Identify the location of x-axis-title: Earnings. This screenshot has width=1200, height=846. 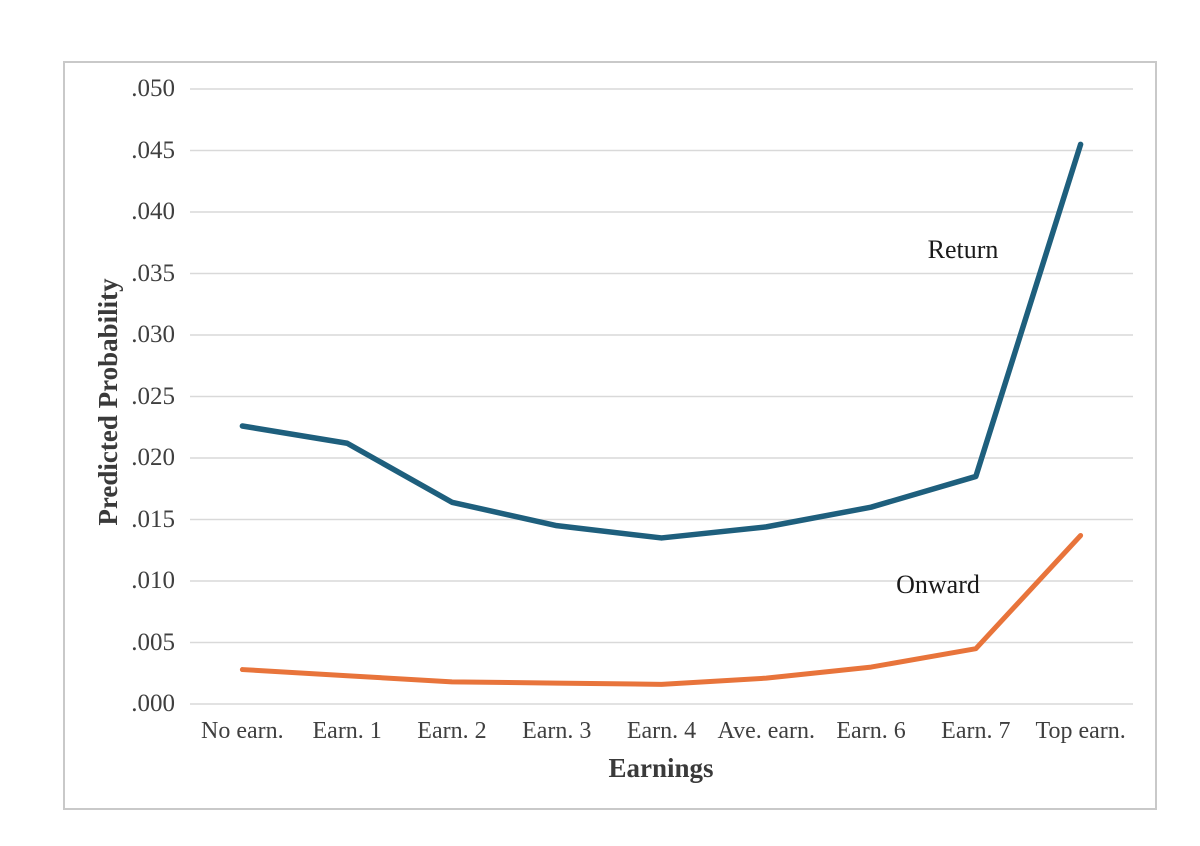
(661, 768).